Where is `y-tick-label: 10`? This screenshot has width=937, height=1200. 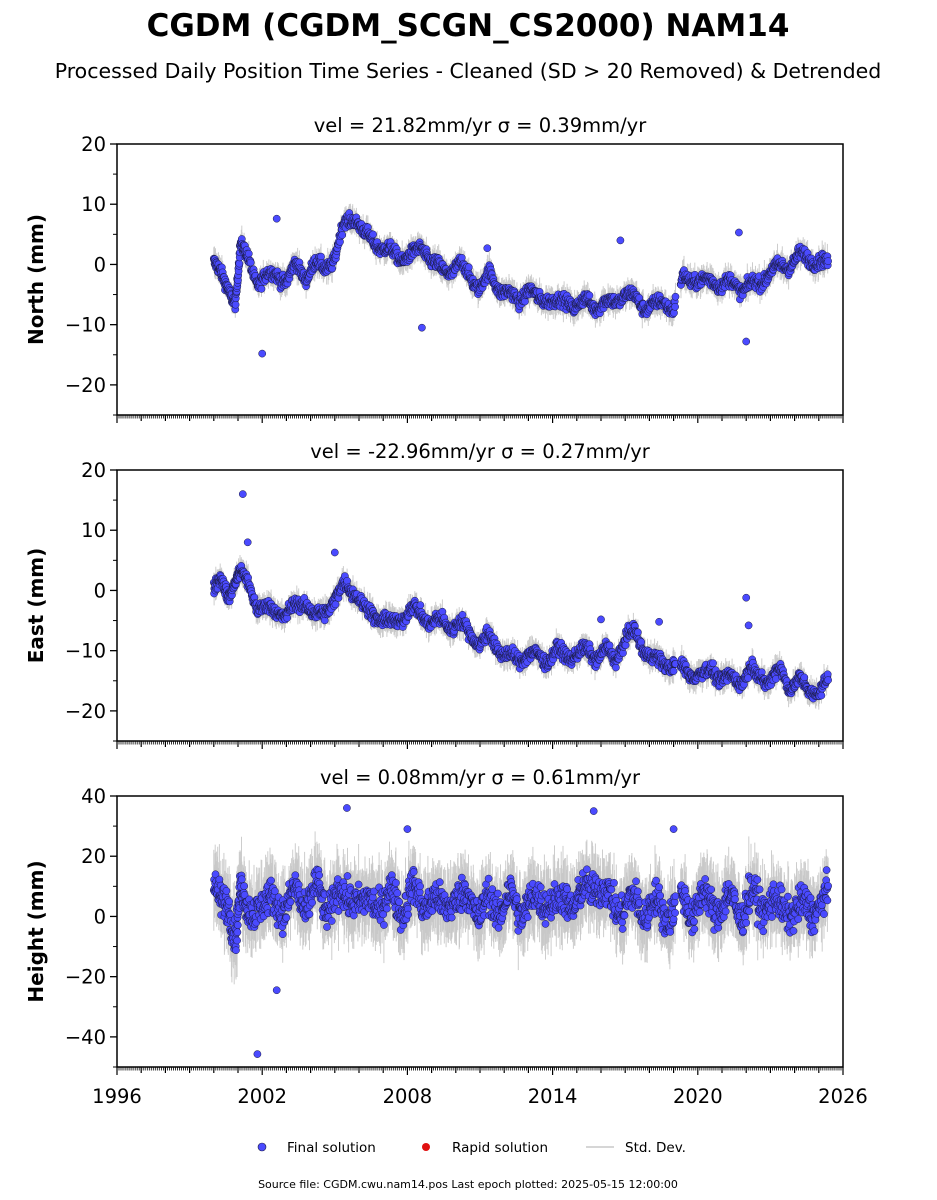 y-tick-label: 10 is located at coordinates (93, 204).